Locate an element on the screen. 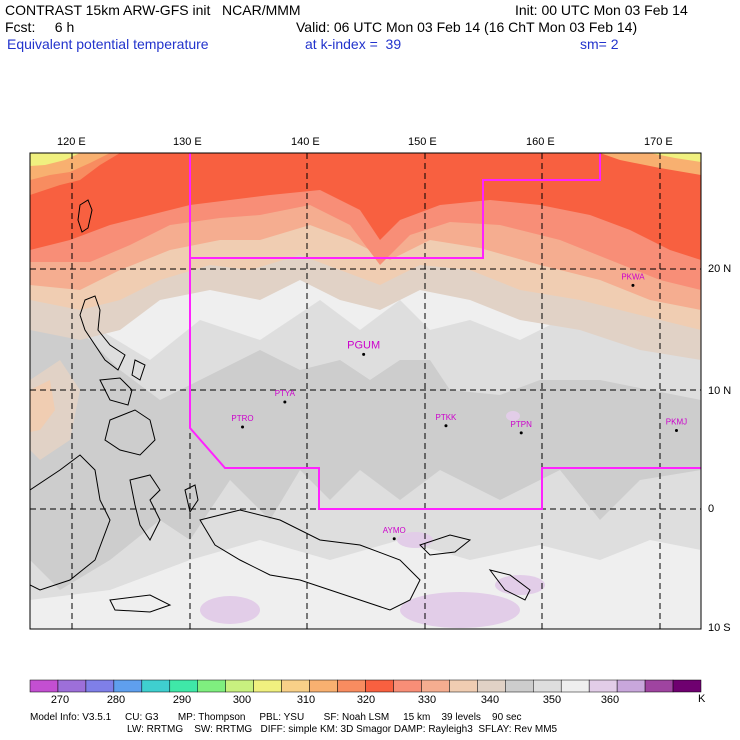  station-label: PTPN is located at coordinates (522, 424).